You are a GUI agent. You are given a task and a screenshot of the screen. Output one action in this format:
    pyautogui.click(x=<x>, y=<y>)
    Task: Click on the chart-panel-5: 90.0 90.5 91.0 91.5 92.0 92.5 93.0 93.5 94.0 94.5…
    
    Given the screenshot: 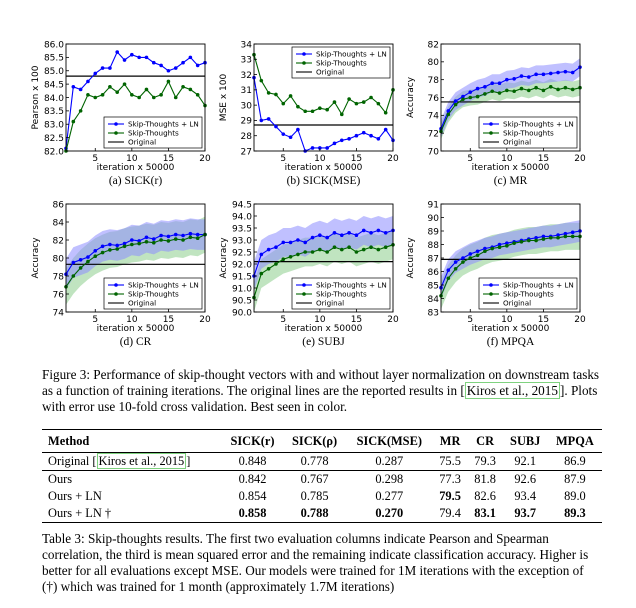 What is the action you would take?
    pyautogui.click(x=309, y=274)
    